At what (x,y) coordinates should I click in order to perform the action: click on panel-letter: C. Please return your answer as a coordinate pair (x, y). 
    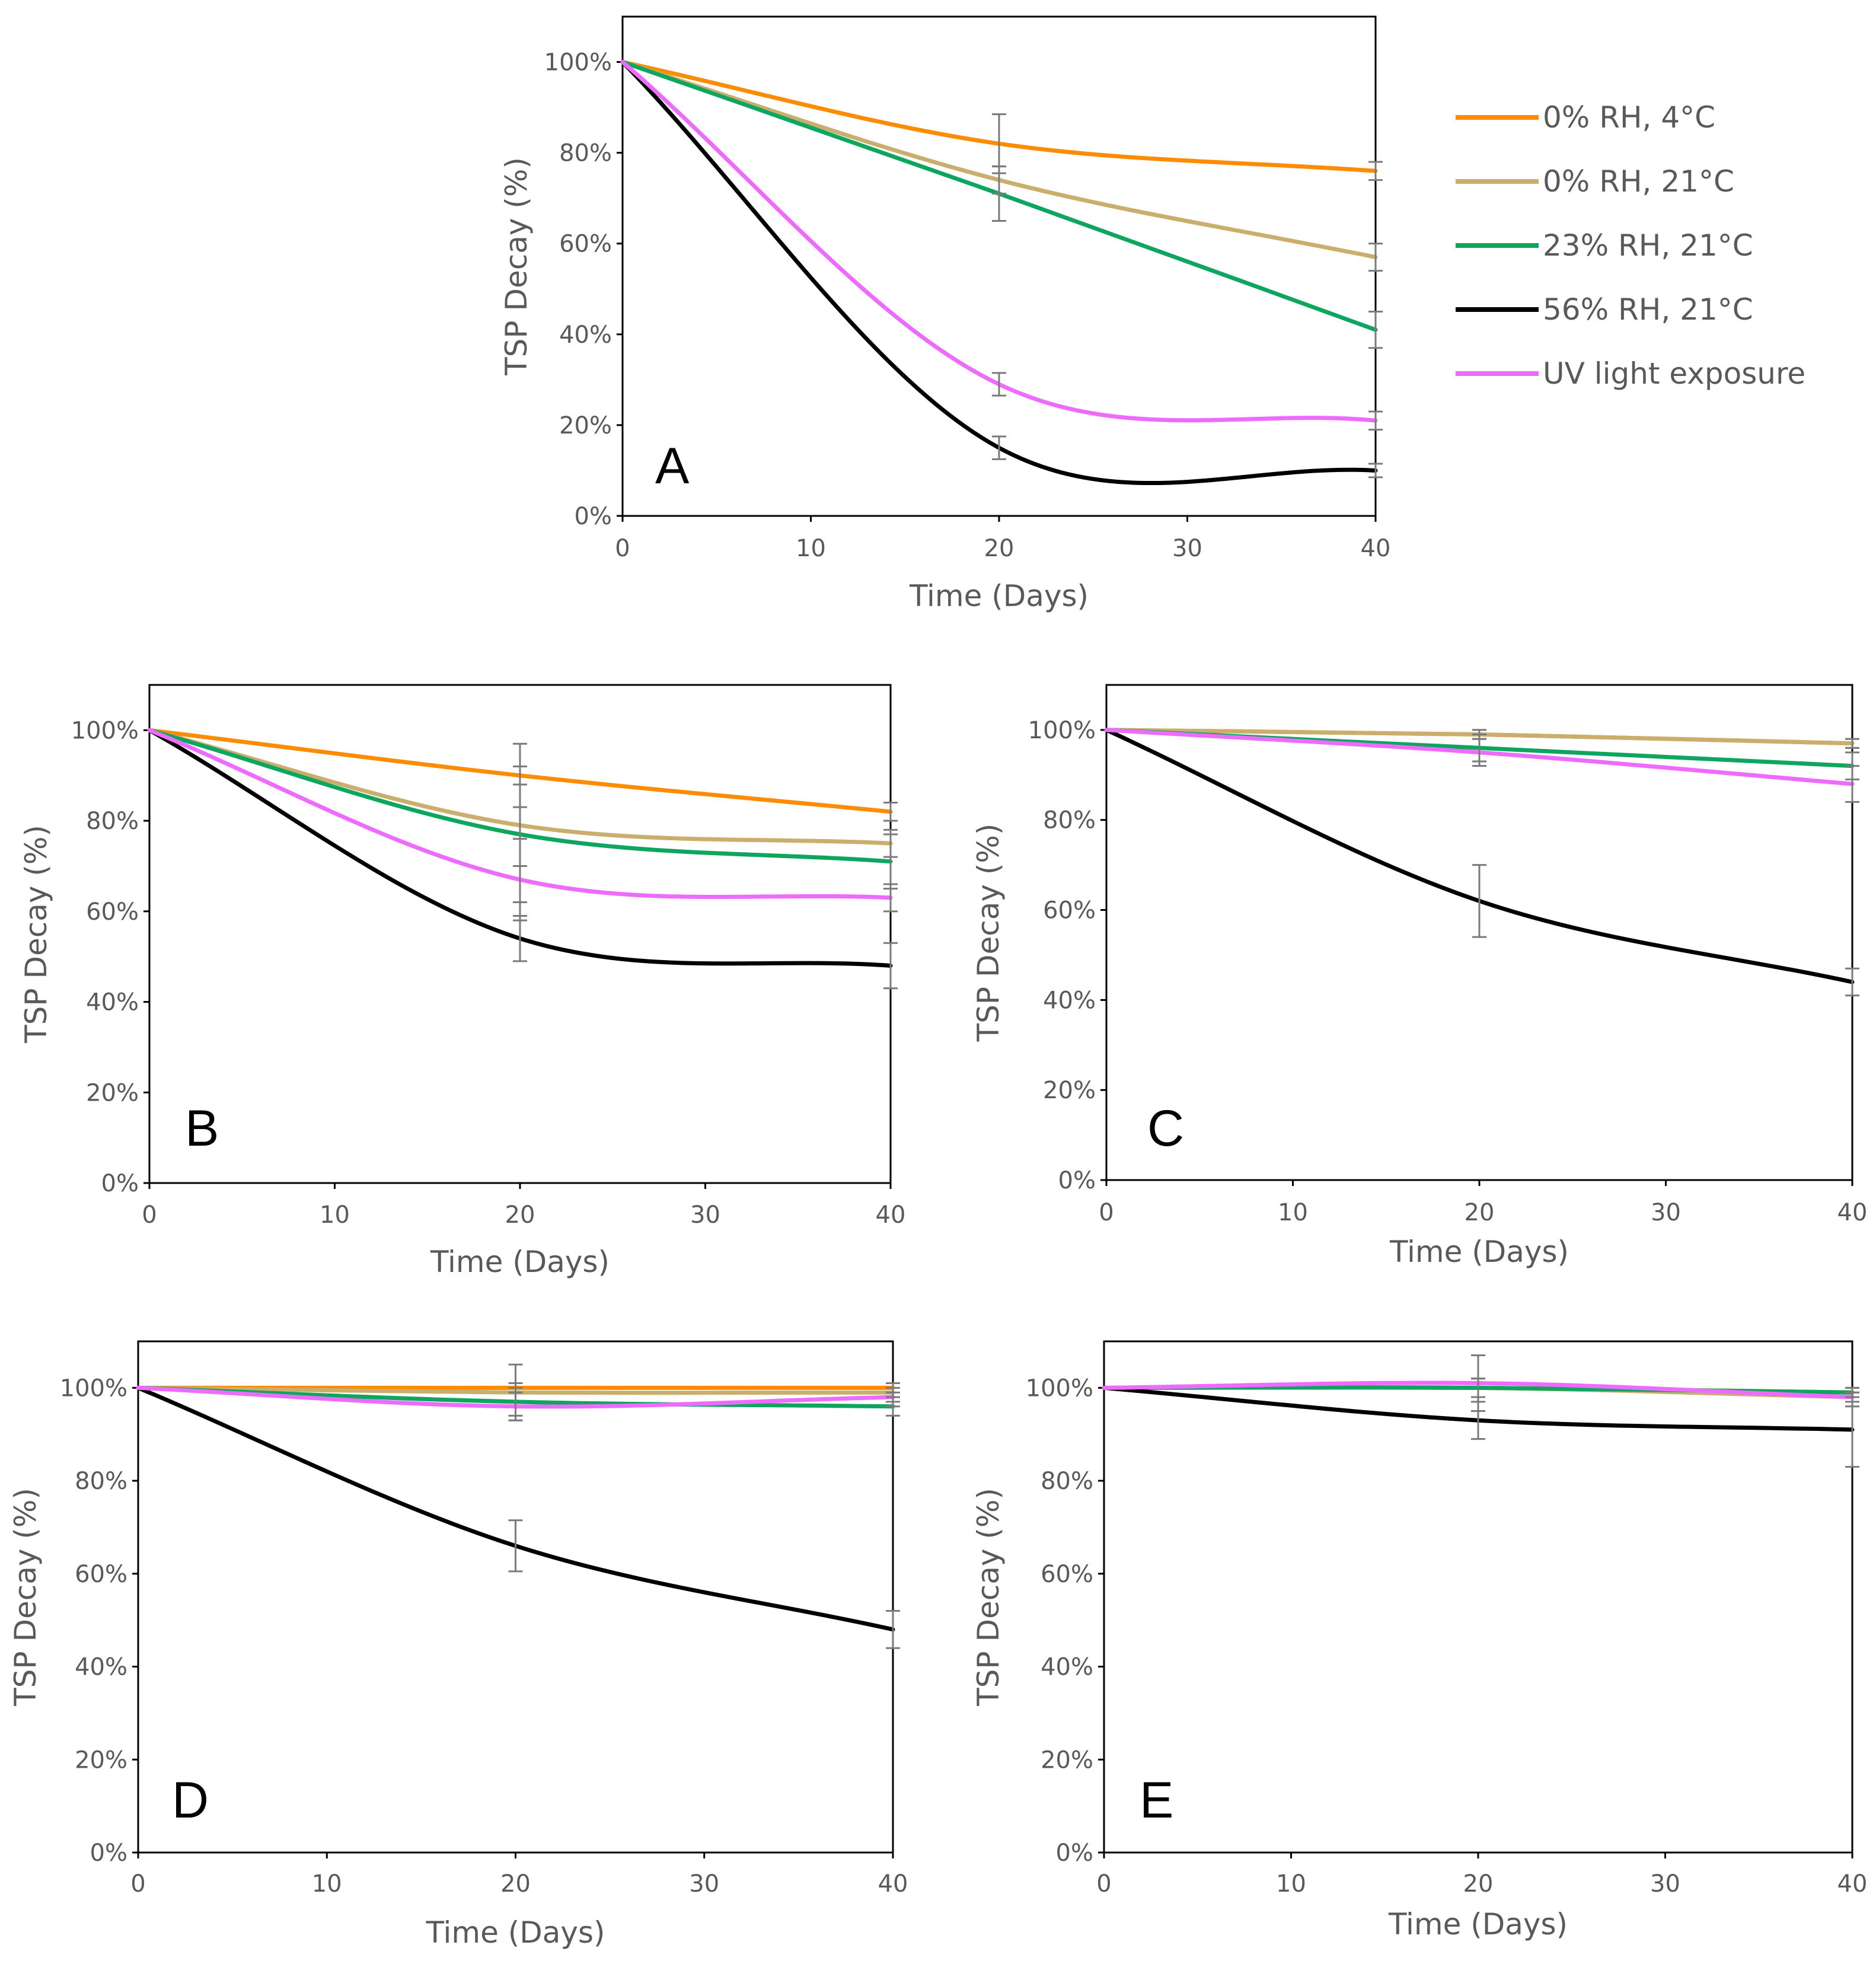
    Looking at the image, I should click on (1165, 1128).